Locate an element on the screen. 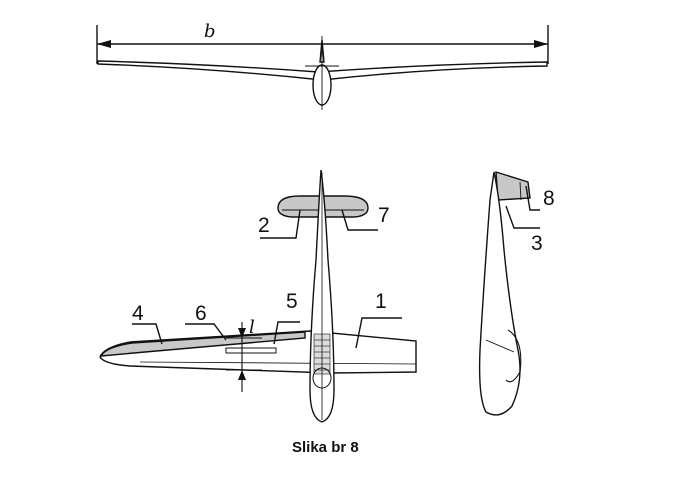  side-canopy is located at coordinates (513, 356).